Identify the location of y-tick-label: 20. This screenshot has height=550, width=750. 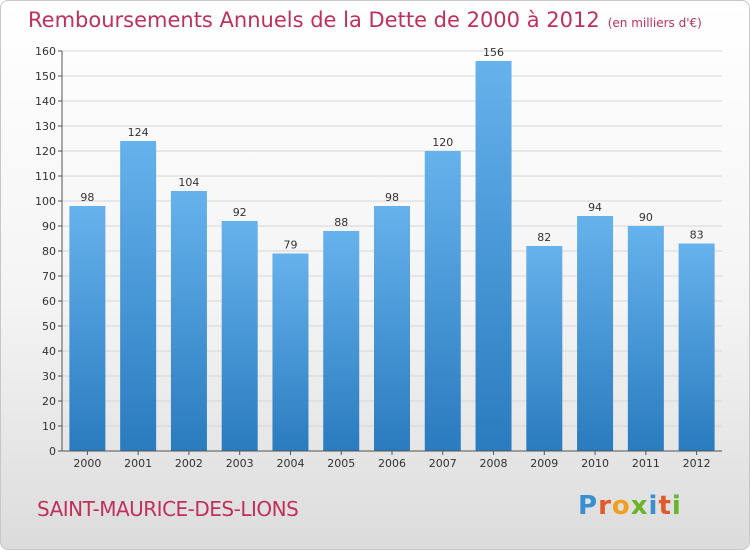
(49, 401).